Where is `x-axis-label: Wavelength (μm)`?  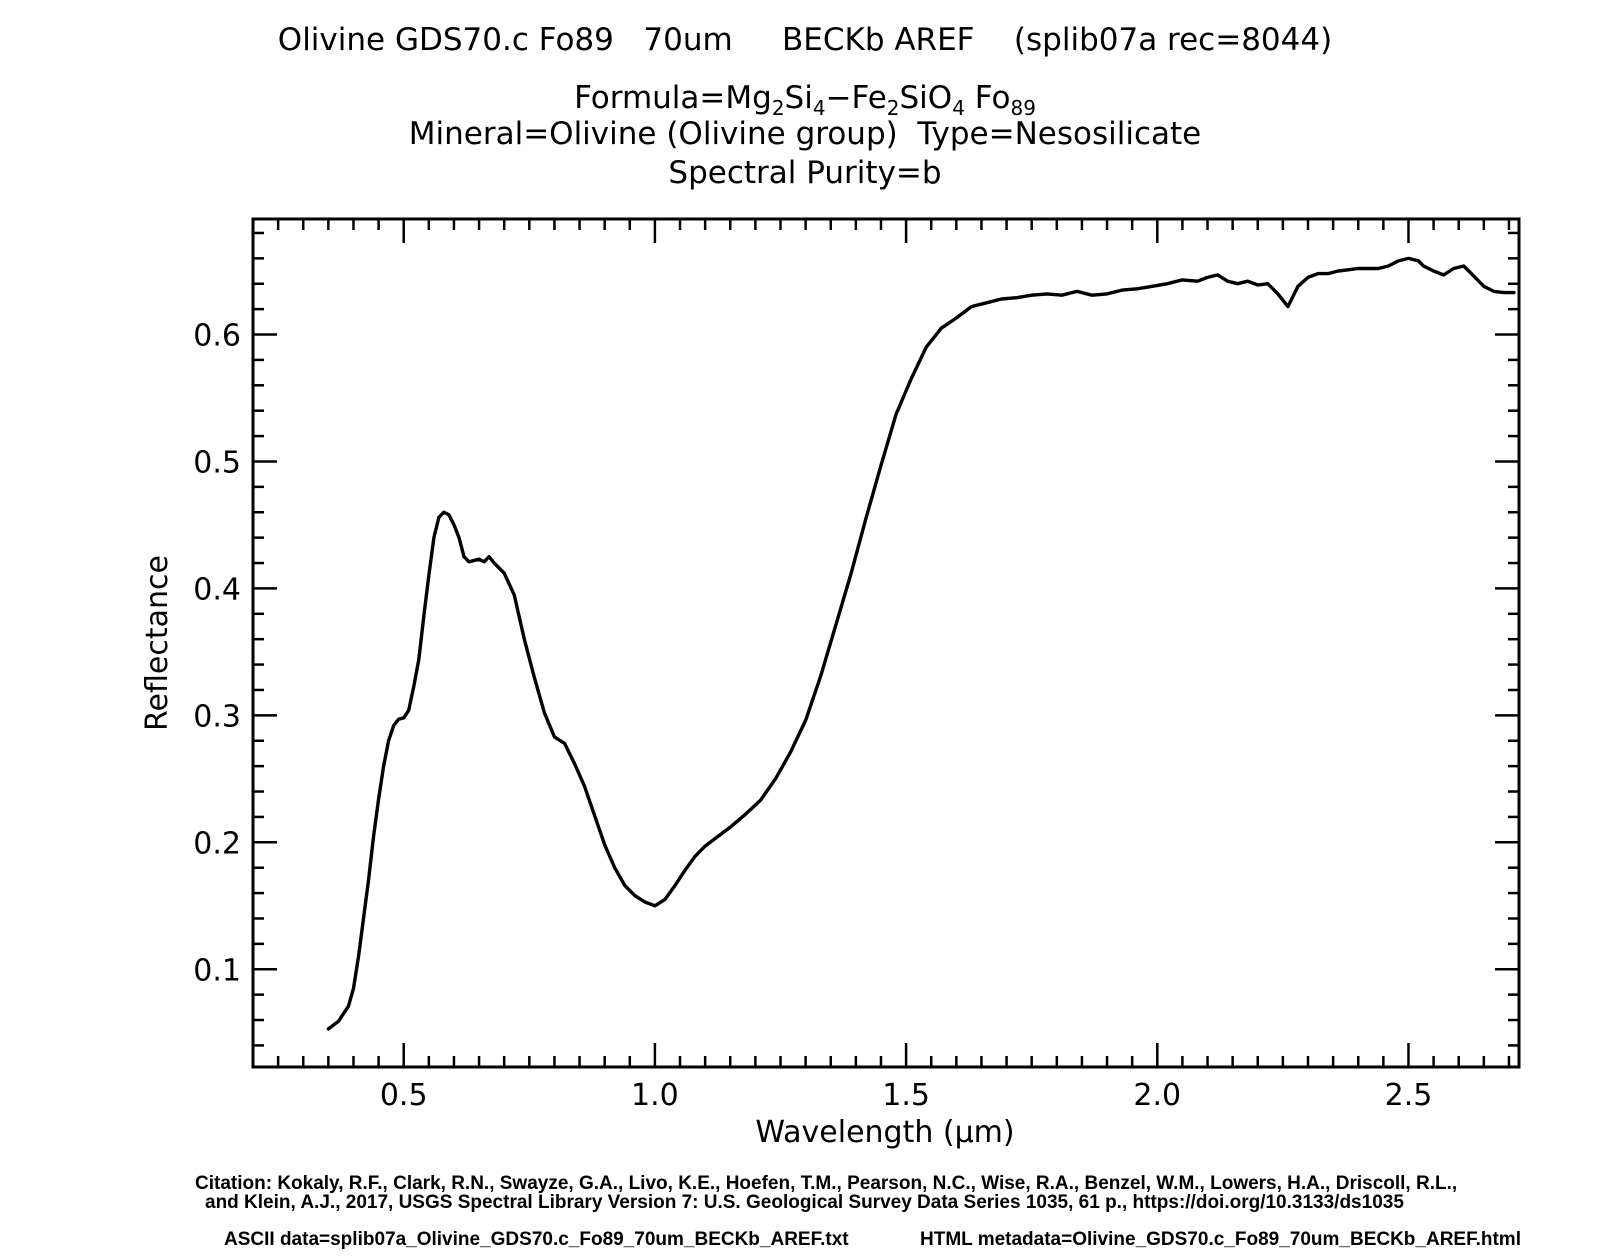
x-axis-label: Wavelength (μm) is located at coordinates (884, 1132).